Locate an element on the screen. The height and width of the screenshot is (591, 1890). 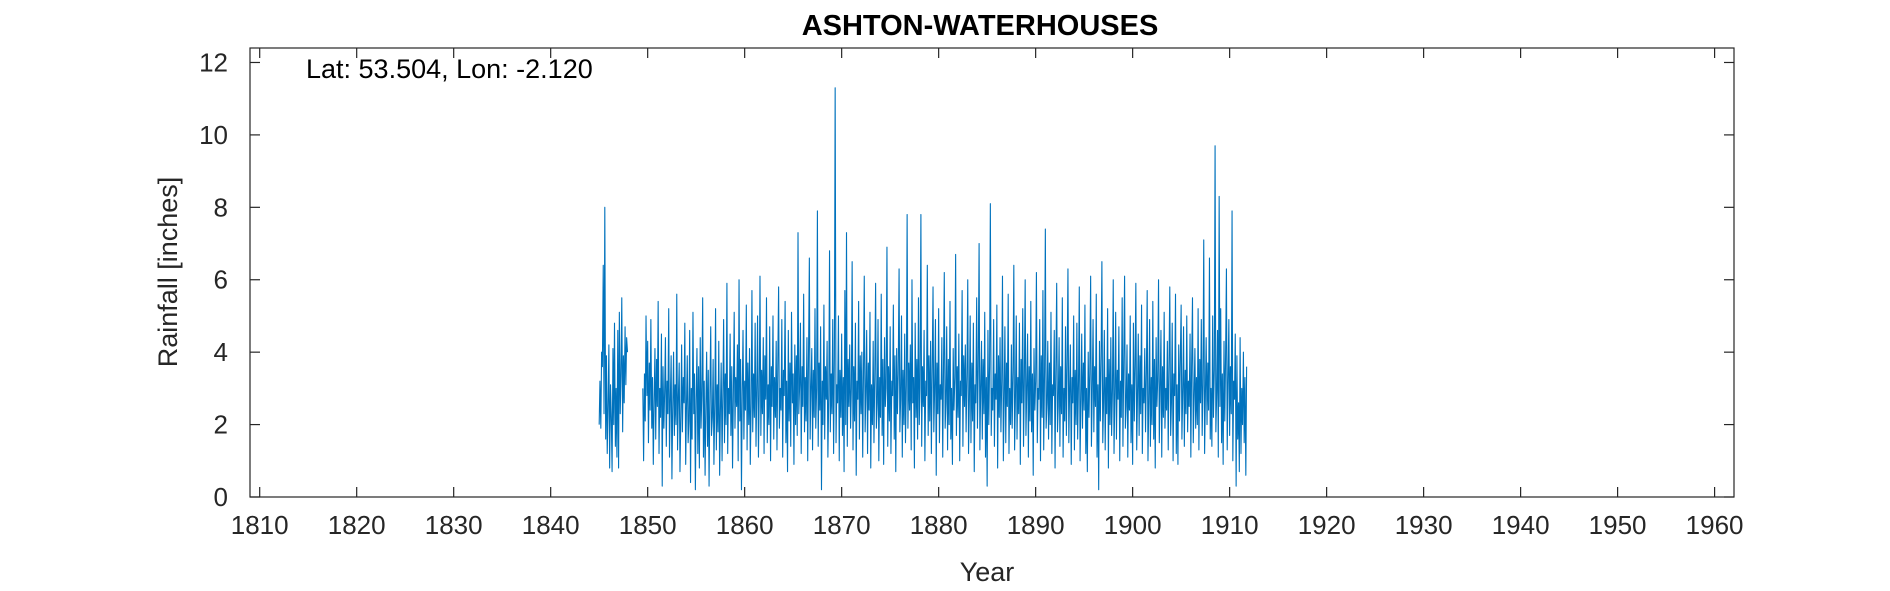
chart-title: ASHTON-WATERHOUSES is located at coordinates (980, 26).